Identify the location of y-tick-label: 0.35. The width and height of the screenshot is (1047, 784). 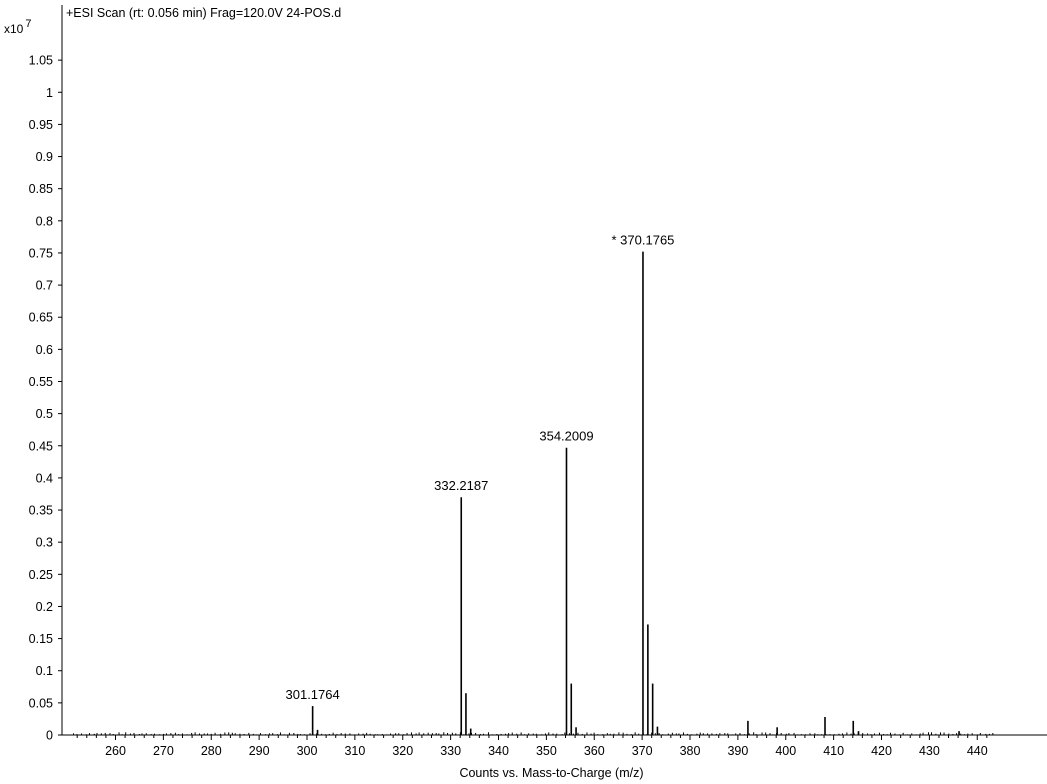
(41, 511).